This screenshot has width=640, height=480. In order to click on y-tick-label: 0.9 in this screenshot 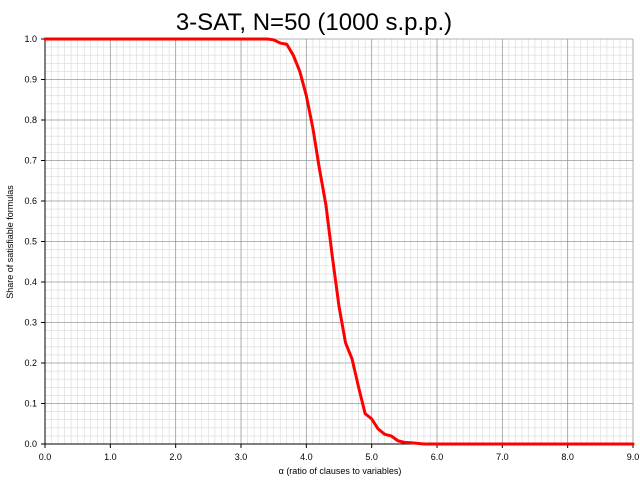, I will do `click(30, 80)`.